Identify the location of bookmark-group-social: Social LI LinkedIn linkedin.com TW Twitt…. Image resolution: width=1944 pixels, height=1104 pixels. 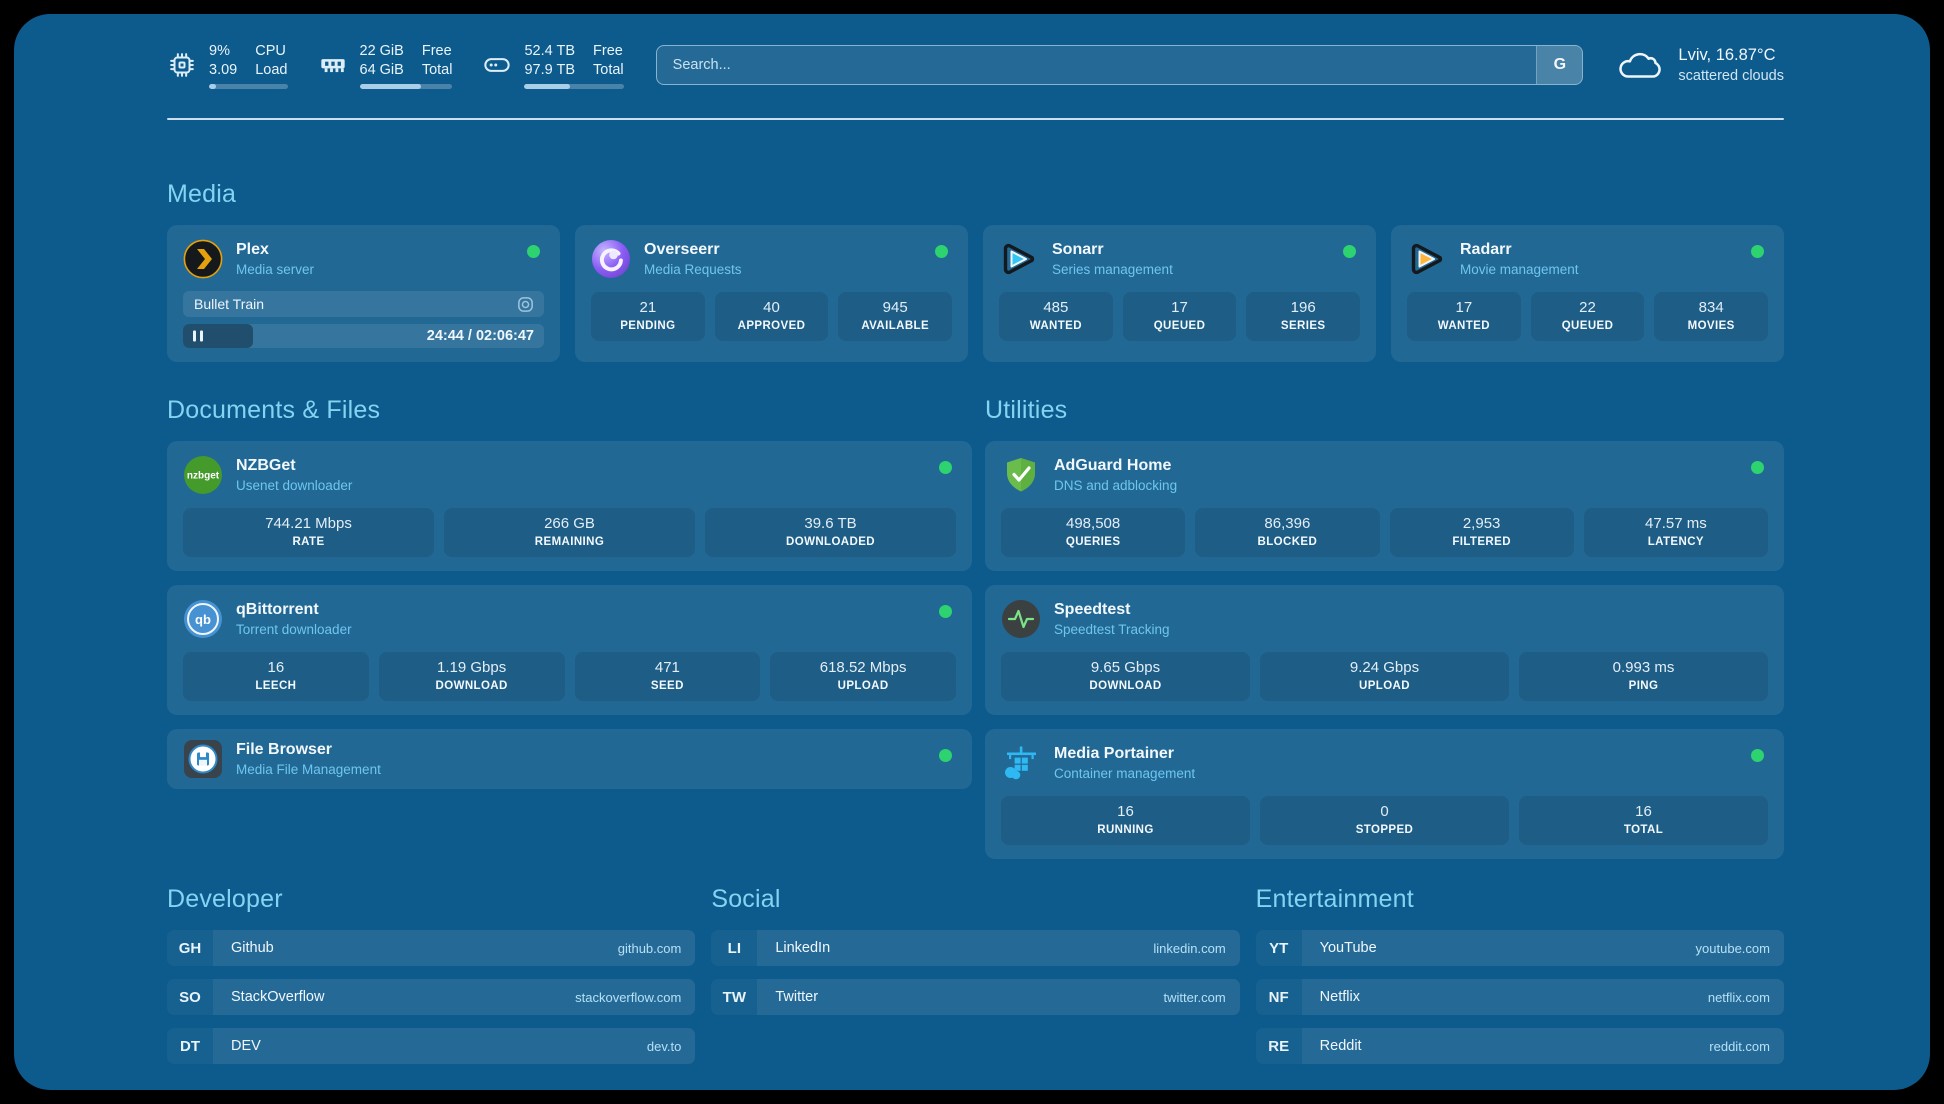
(975, 974).